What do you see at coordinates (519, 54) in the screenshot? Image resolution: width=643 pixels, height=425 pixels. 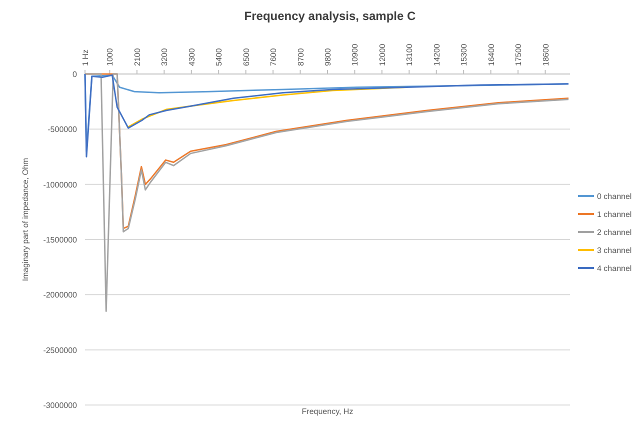 I see `x-tick-label: 17500` at bounding box center [519, 54].